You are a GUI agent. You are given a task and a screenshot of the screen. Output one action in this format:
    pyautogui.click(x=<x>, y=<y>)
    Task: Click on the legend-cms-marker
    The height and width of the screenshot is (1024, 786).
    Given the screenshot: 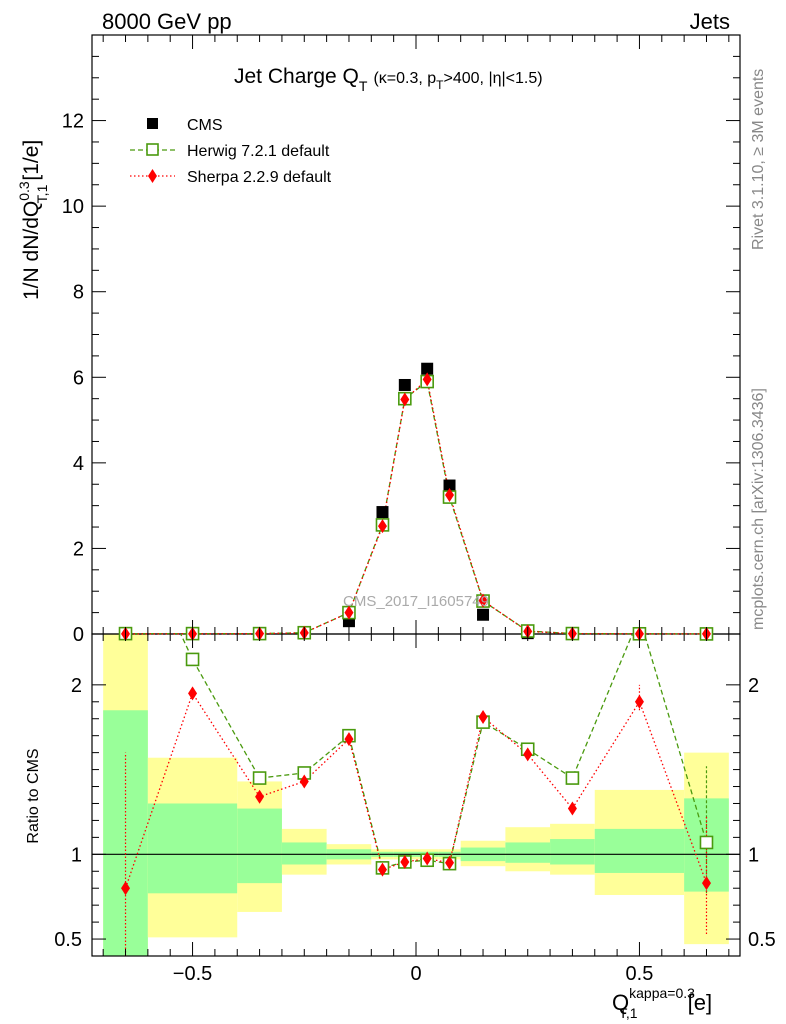 What is the action you would take?
    pyautogui.click(x=152, y=123)
    